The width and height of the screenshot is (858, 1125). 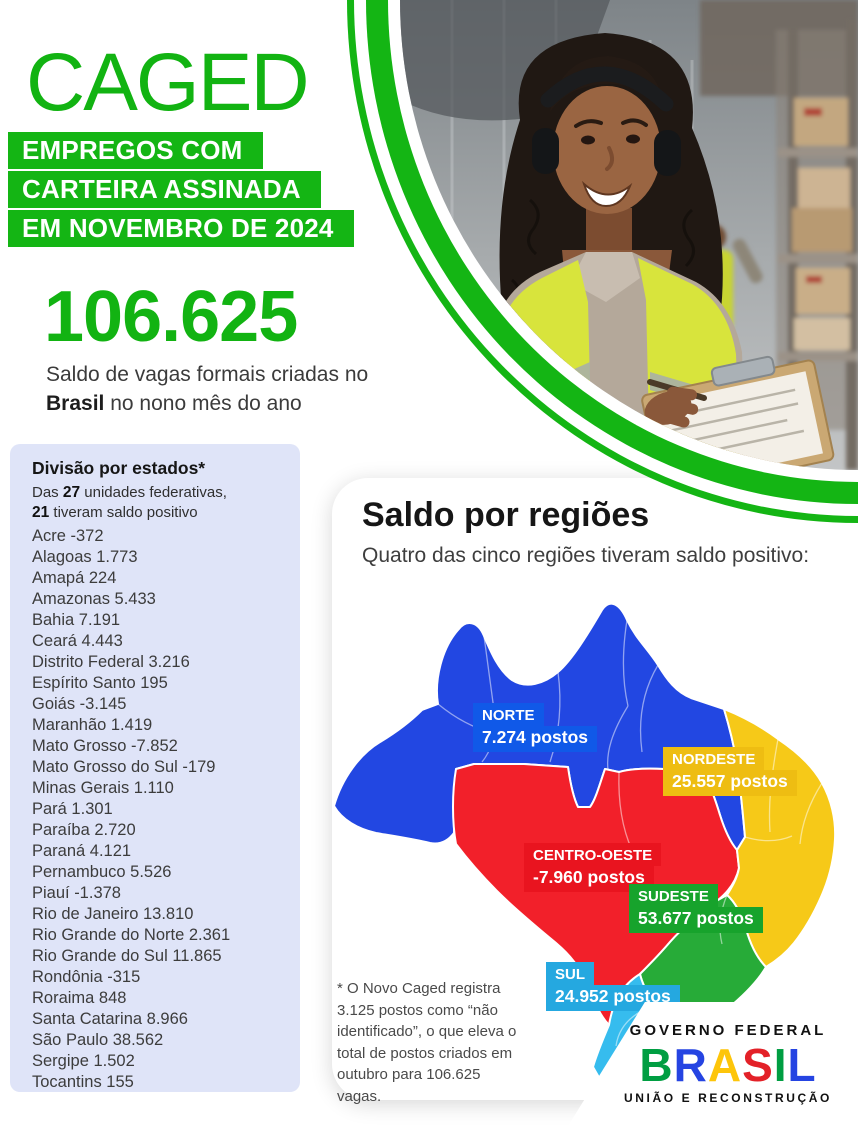 What do you see at coordinates (111, 662) in the screenshot?
I see `state-item: Distrito Federal 3.216` at bounding box center [111, 662].